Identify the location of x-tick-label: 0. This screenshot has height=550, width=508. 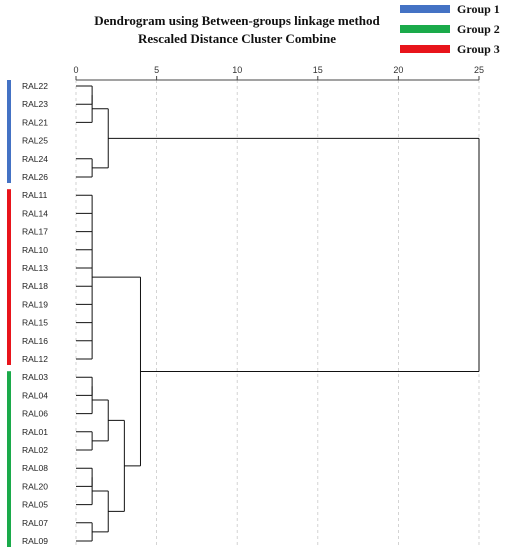
(75, 70).